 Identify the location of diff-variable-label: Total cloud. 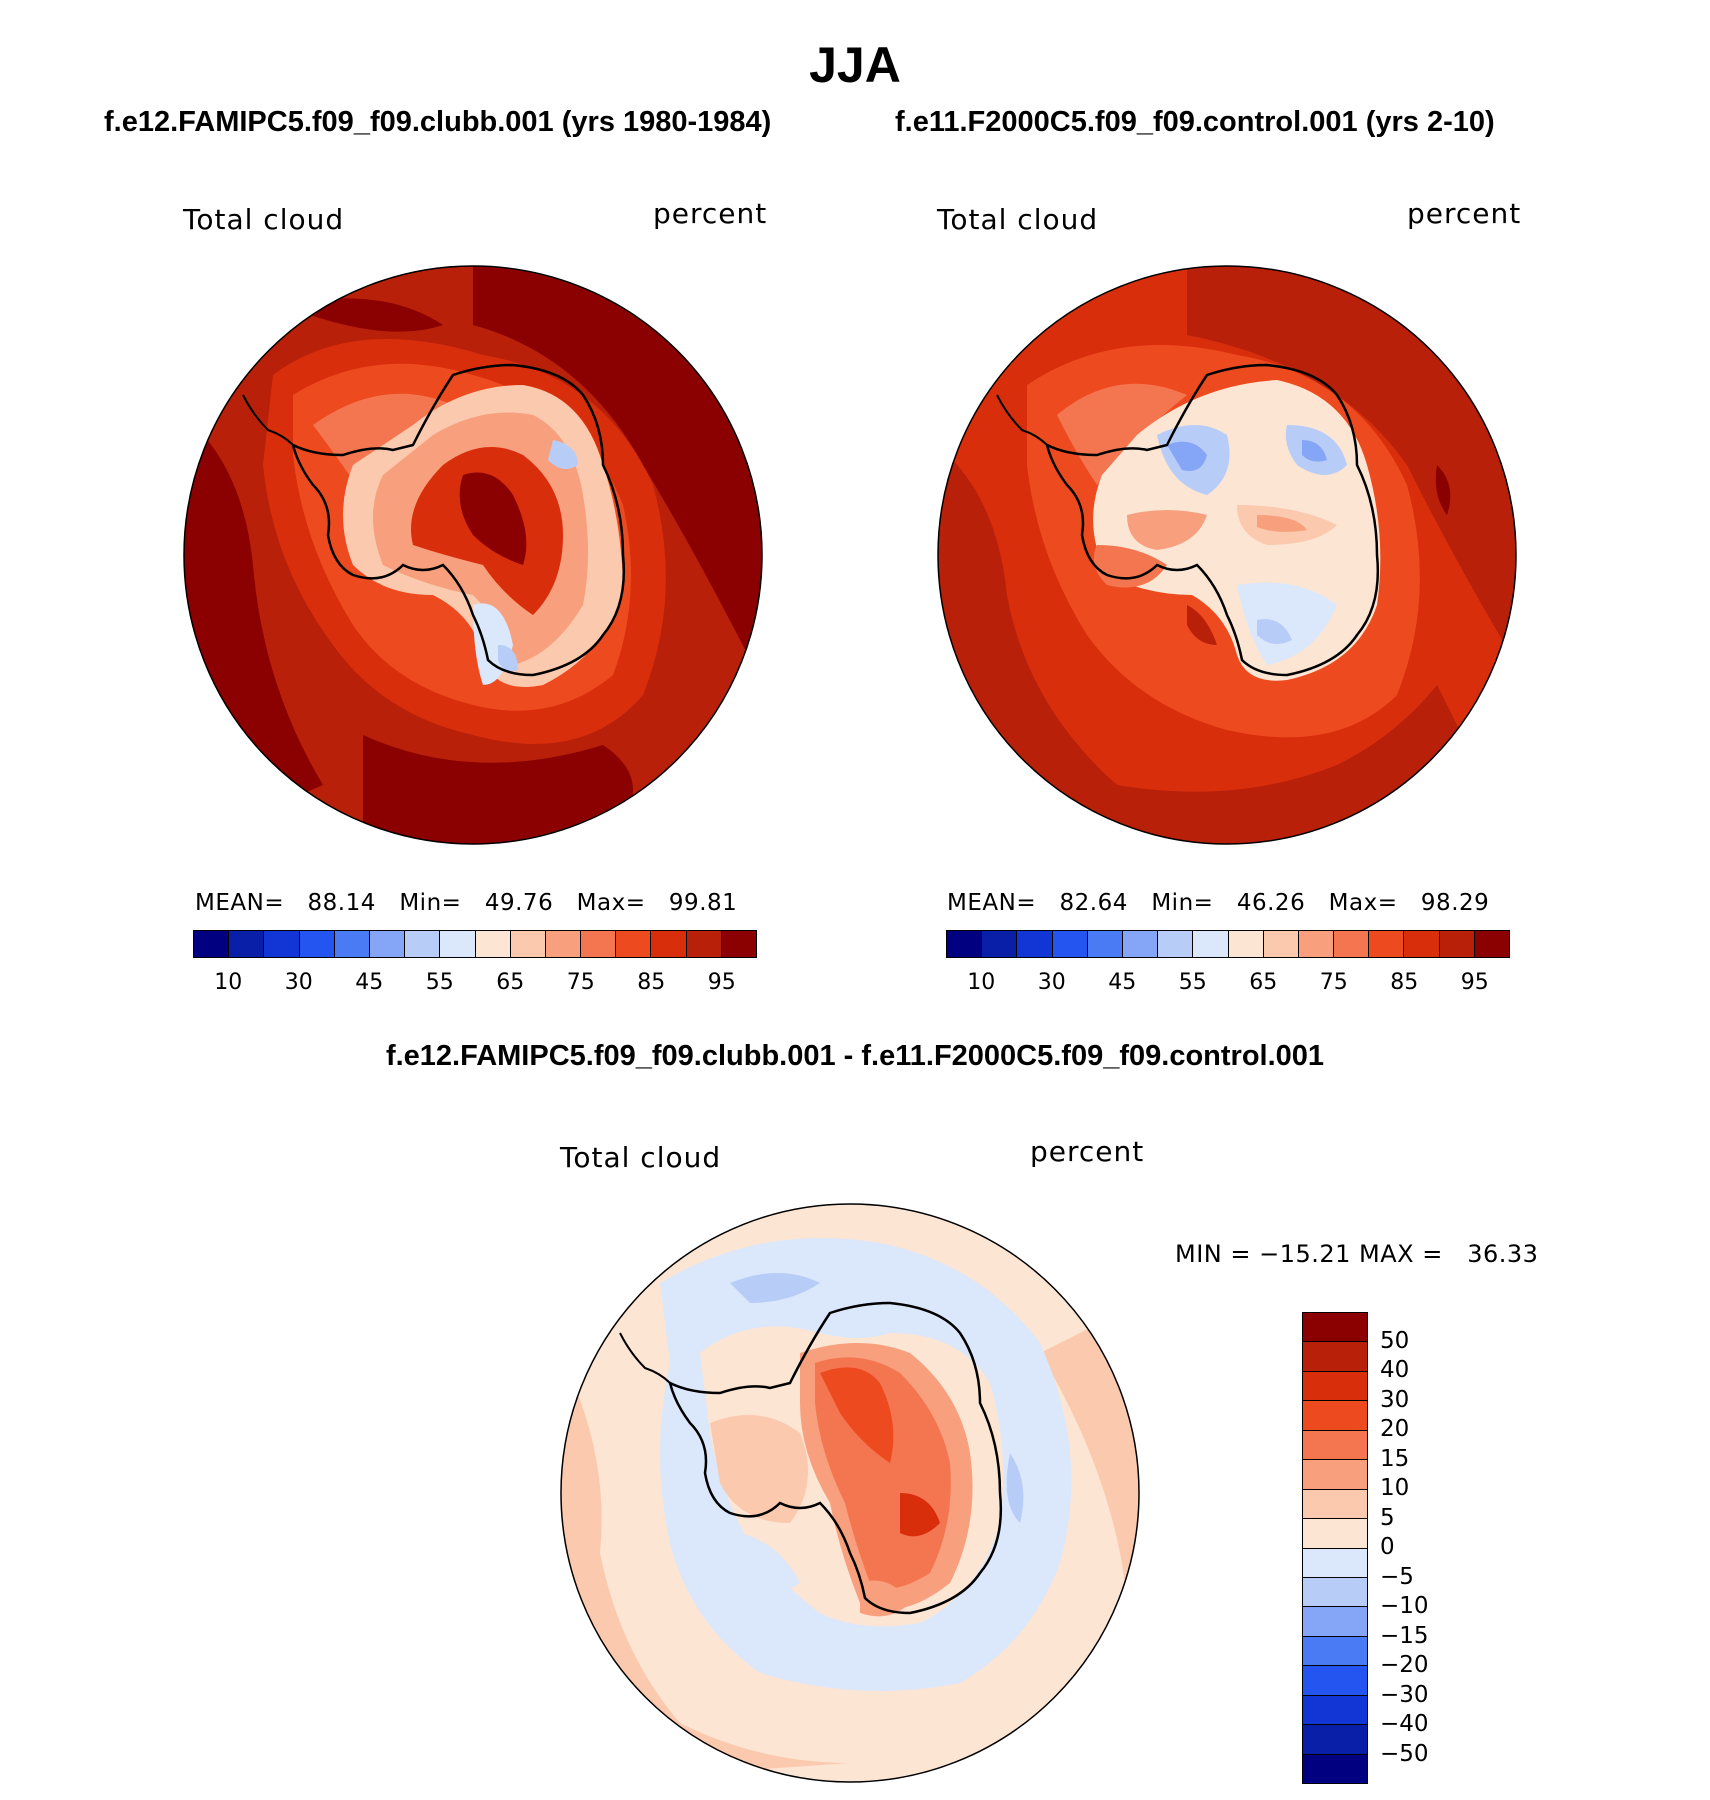
(641, 1157).